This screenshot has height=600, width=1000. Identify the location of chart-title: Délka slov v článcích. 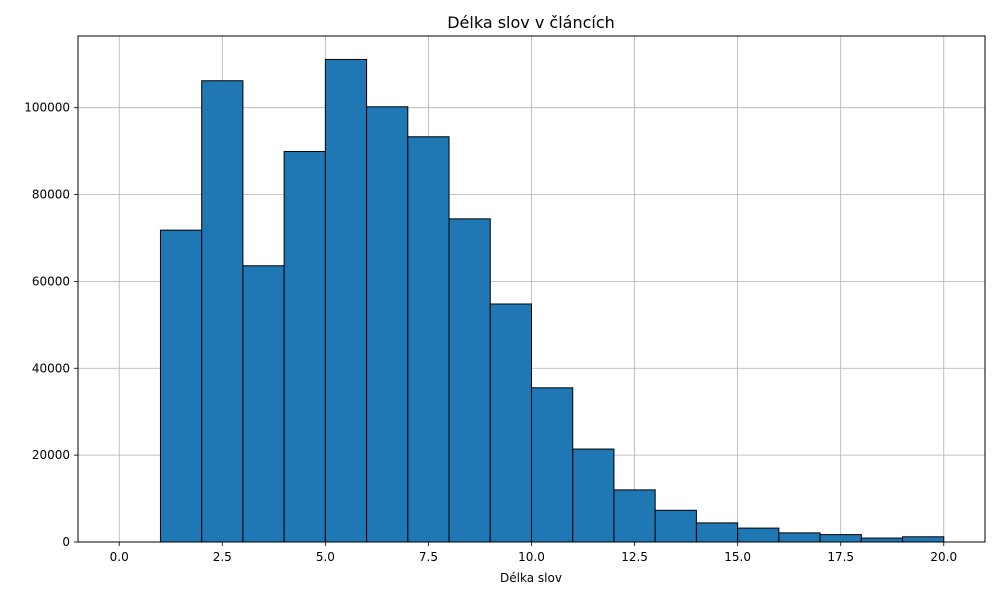
(531, 22).